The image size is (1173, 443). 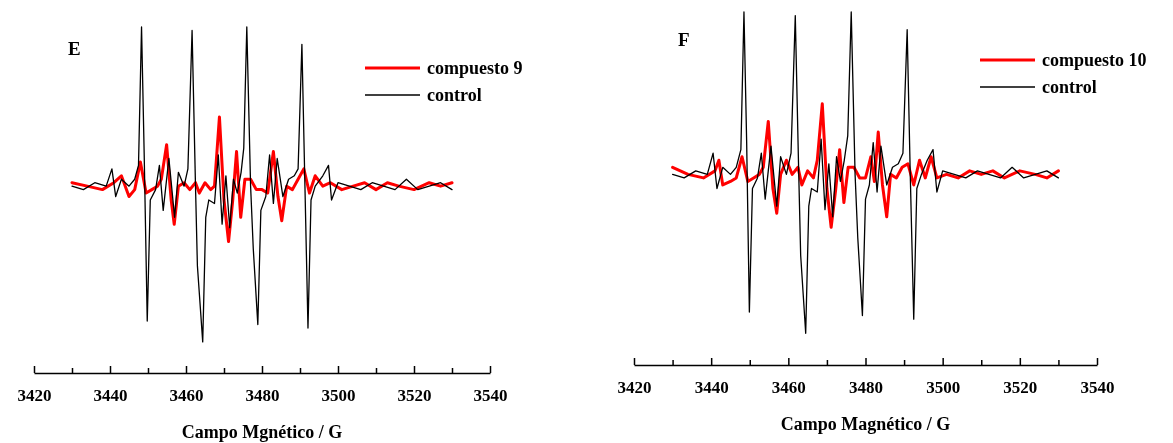 What do you see at coordinates (865, 424) in the screenshot?
I see `x-axis-title: Campo Magnético / G` at bounding box center [865, 424].